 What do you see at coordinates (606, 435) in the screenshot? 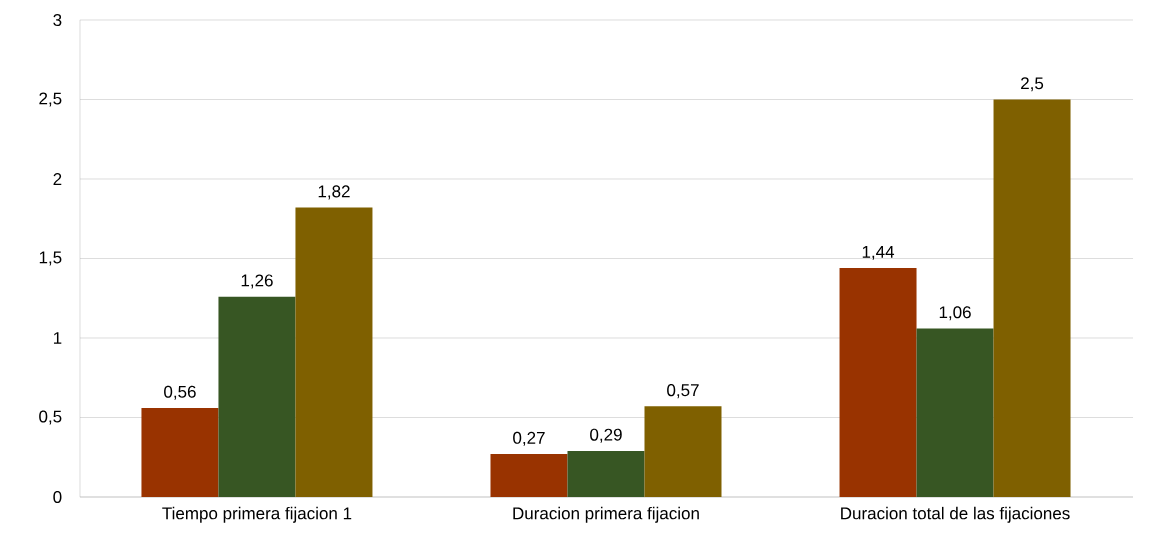
I see `data-label: 0,29` at bounding box center [606, 435].